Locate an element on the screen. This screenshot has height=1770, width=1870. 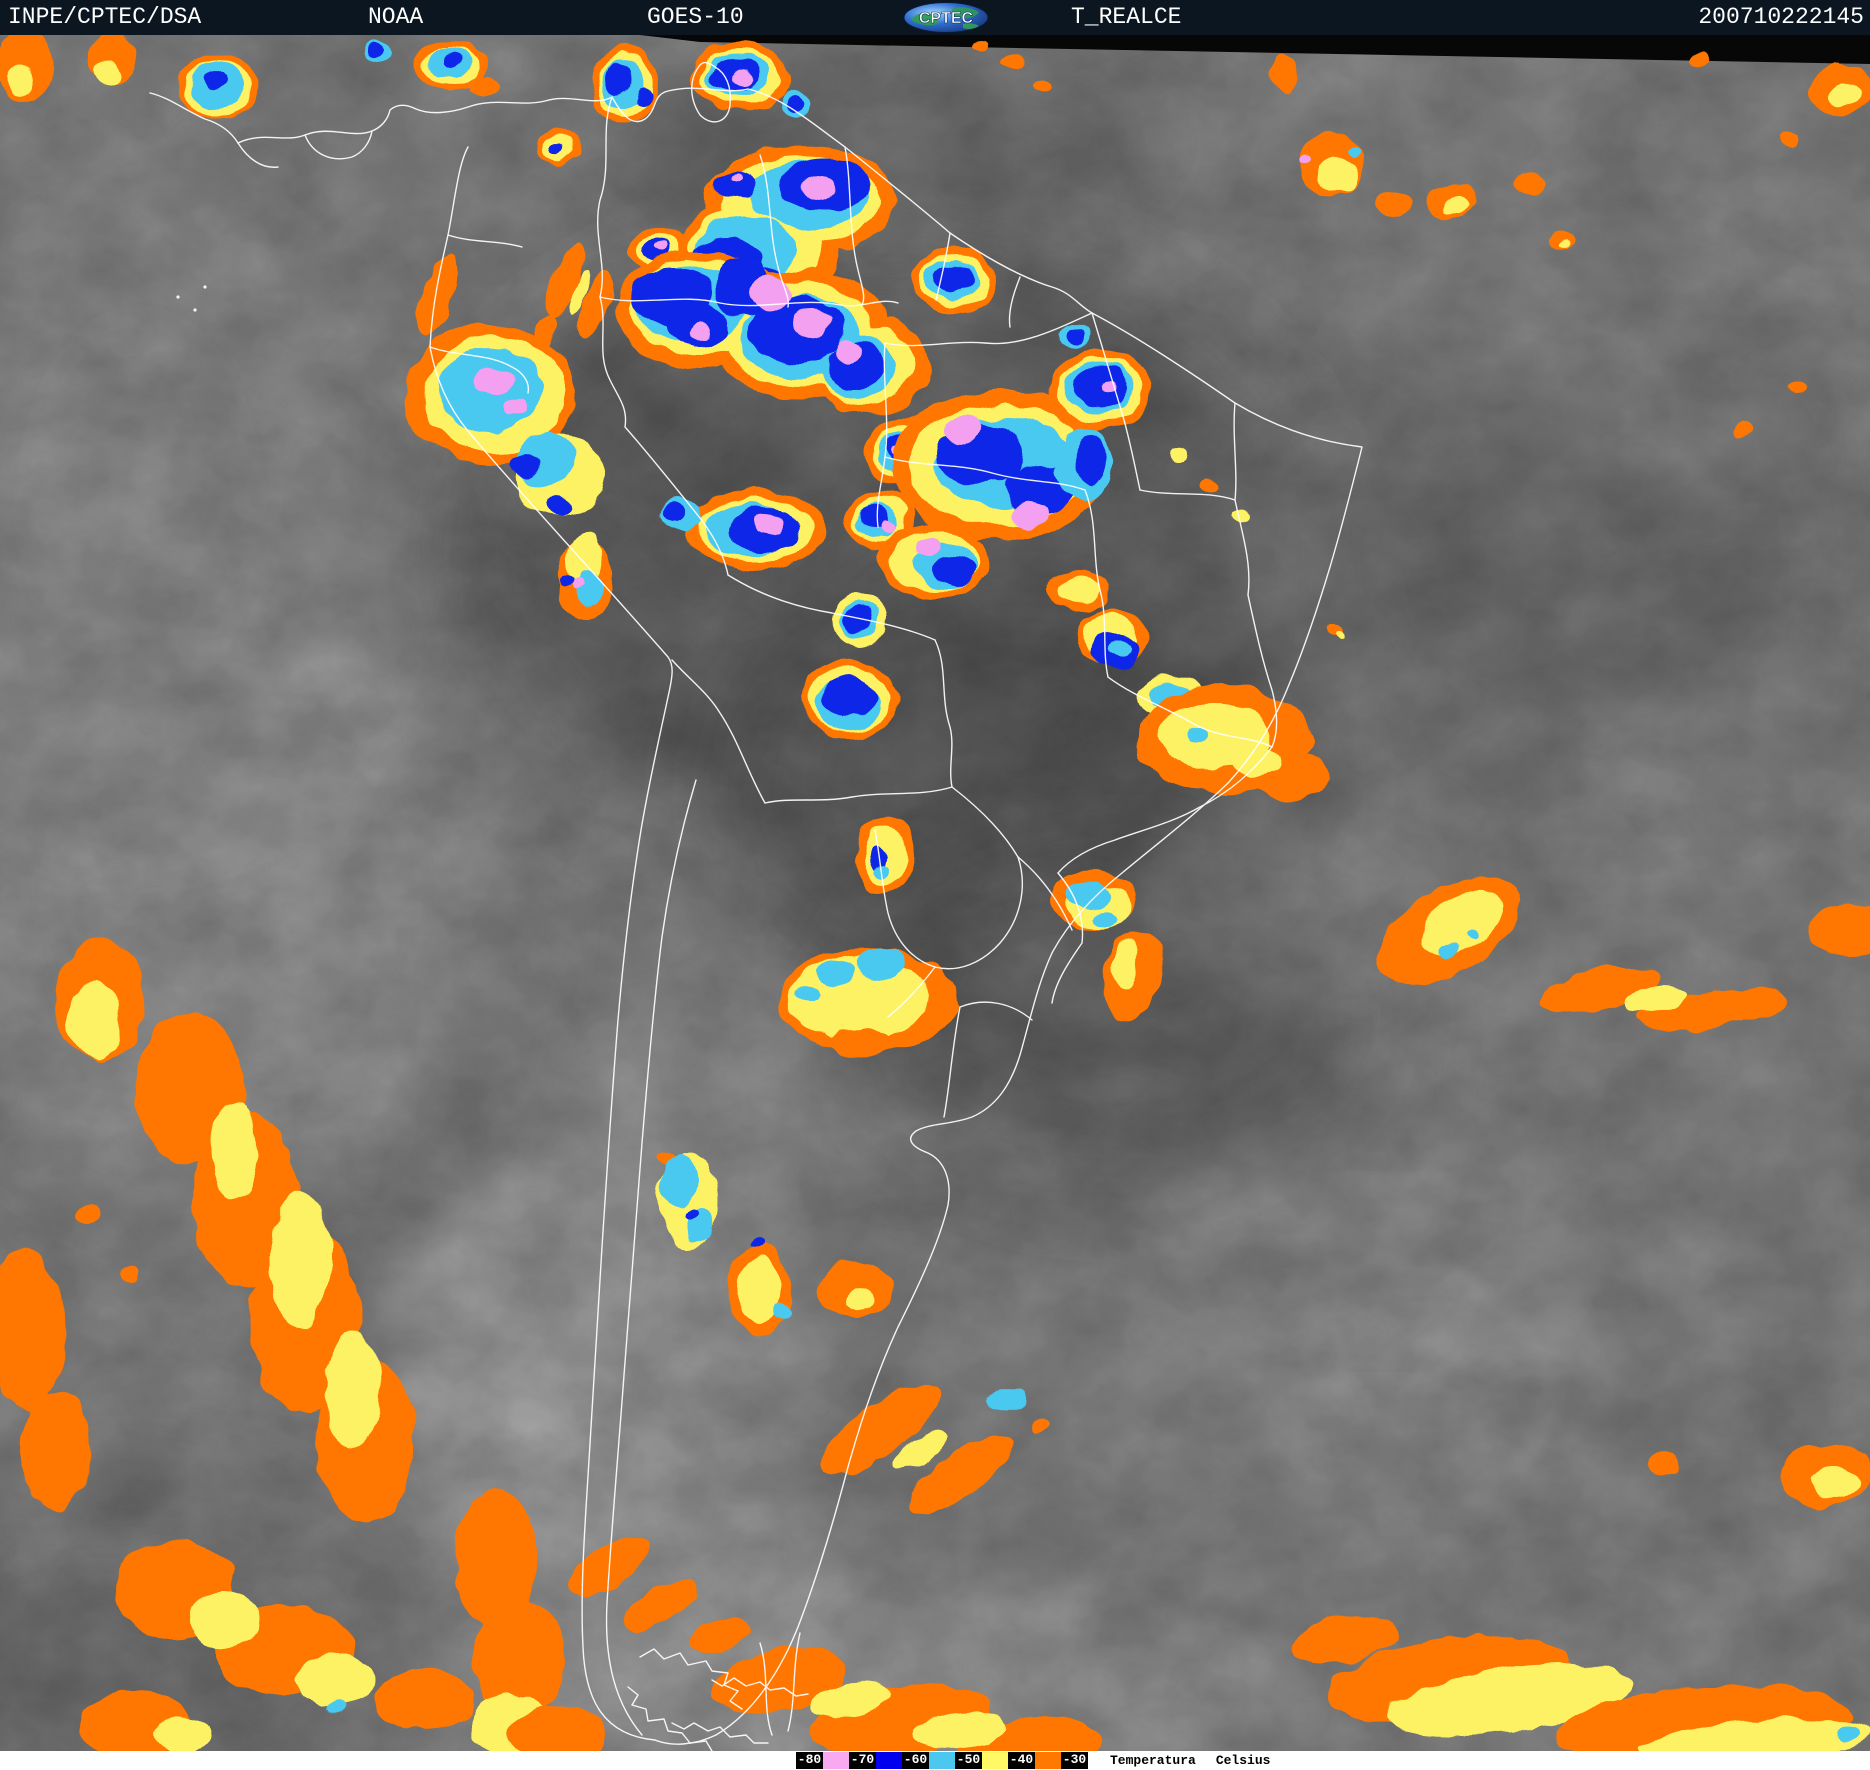
cptec-logo: CPTEC is located at coordinates (946, 17).